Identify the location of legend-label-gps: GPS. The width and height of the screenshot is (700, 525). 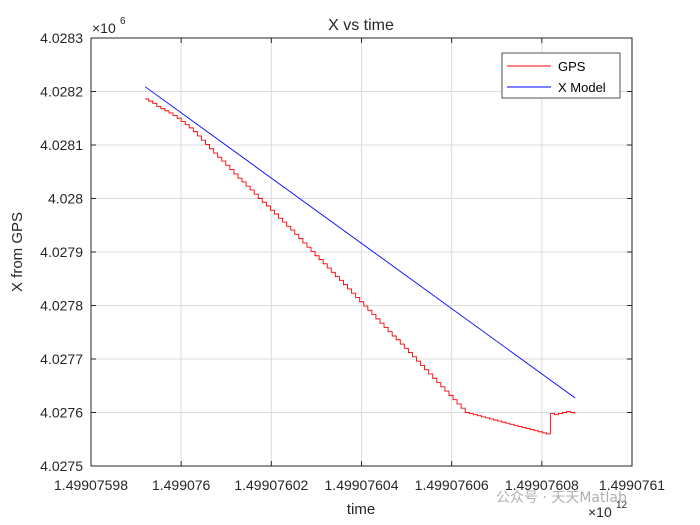
(572, 66).